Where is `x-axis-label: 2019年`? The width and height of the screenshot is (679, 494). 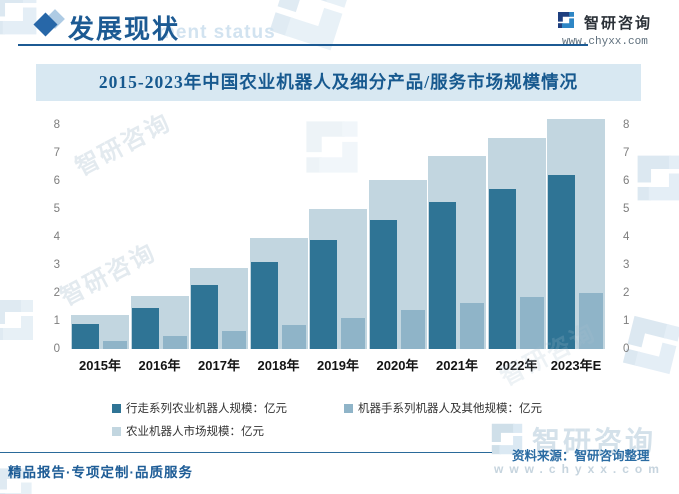 x-axis-label: 2019年 is located at coordinates (338, 365).